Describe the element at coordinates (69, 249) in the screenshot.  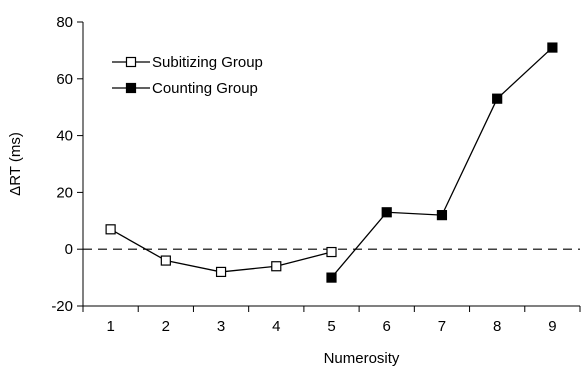
I see `y-tick-label: 0` at that location.